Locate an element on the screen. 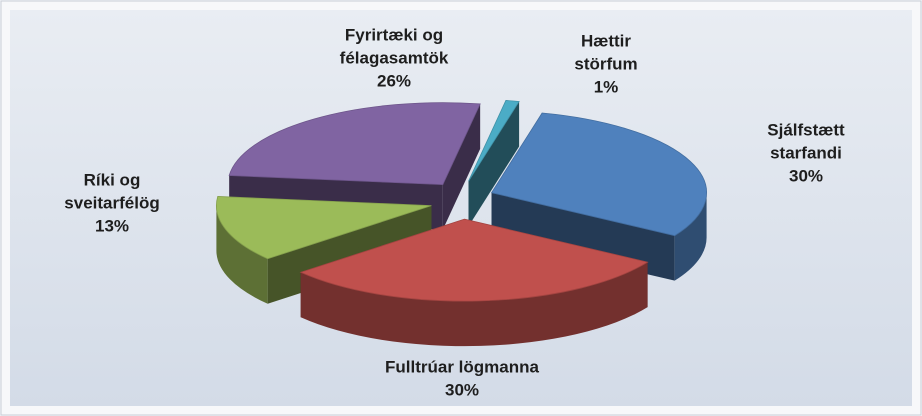 This screenshot has width=922, height=416. slice-label: Hættir is located at coordinates (606, 40).